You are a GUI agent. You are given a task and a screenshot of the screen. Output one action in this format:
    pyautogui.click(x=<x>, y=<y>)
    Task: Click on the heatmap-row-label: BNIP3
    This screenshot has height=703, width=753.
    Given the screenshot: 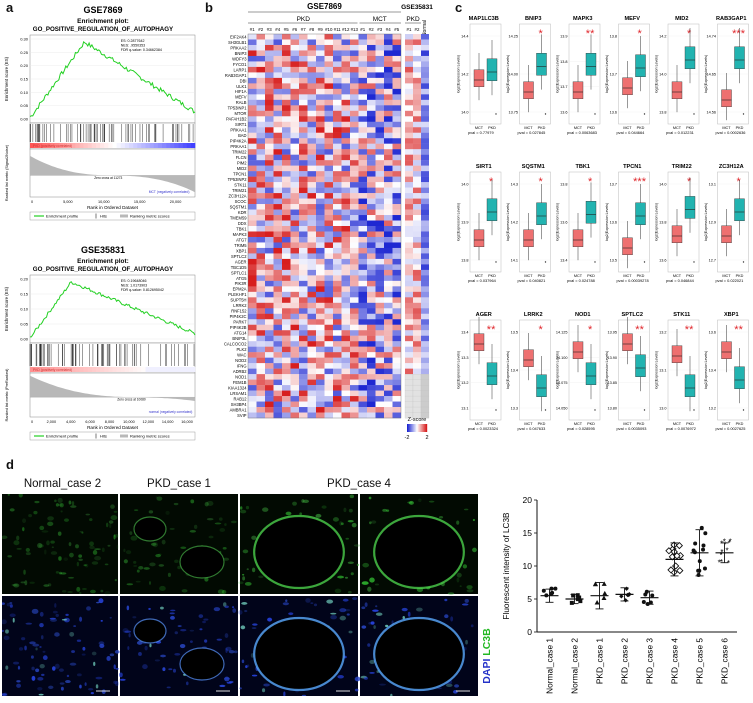 What is the action you would take?
    pyautogui.click(x=241, y=53)
    